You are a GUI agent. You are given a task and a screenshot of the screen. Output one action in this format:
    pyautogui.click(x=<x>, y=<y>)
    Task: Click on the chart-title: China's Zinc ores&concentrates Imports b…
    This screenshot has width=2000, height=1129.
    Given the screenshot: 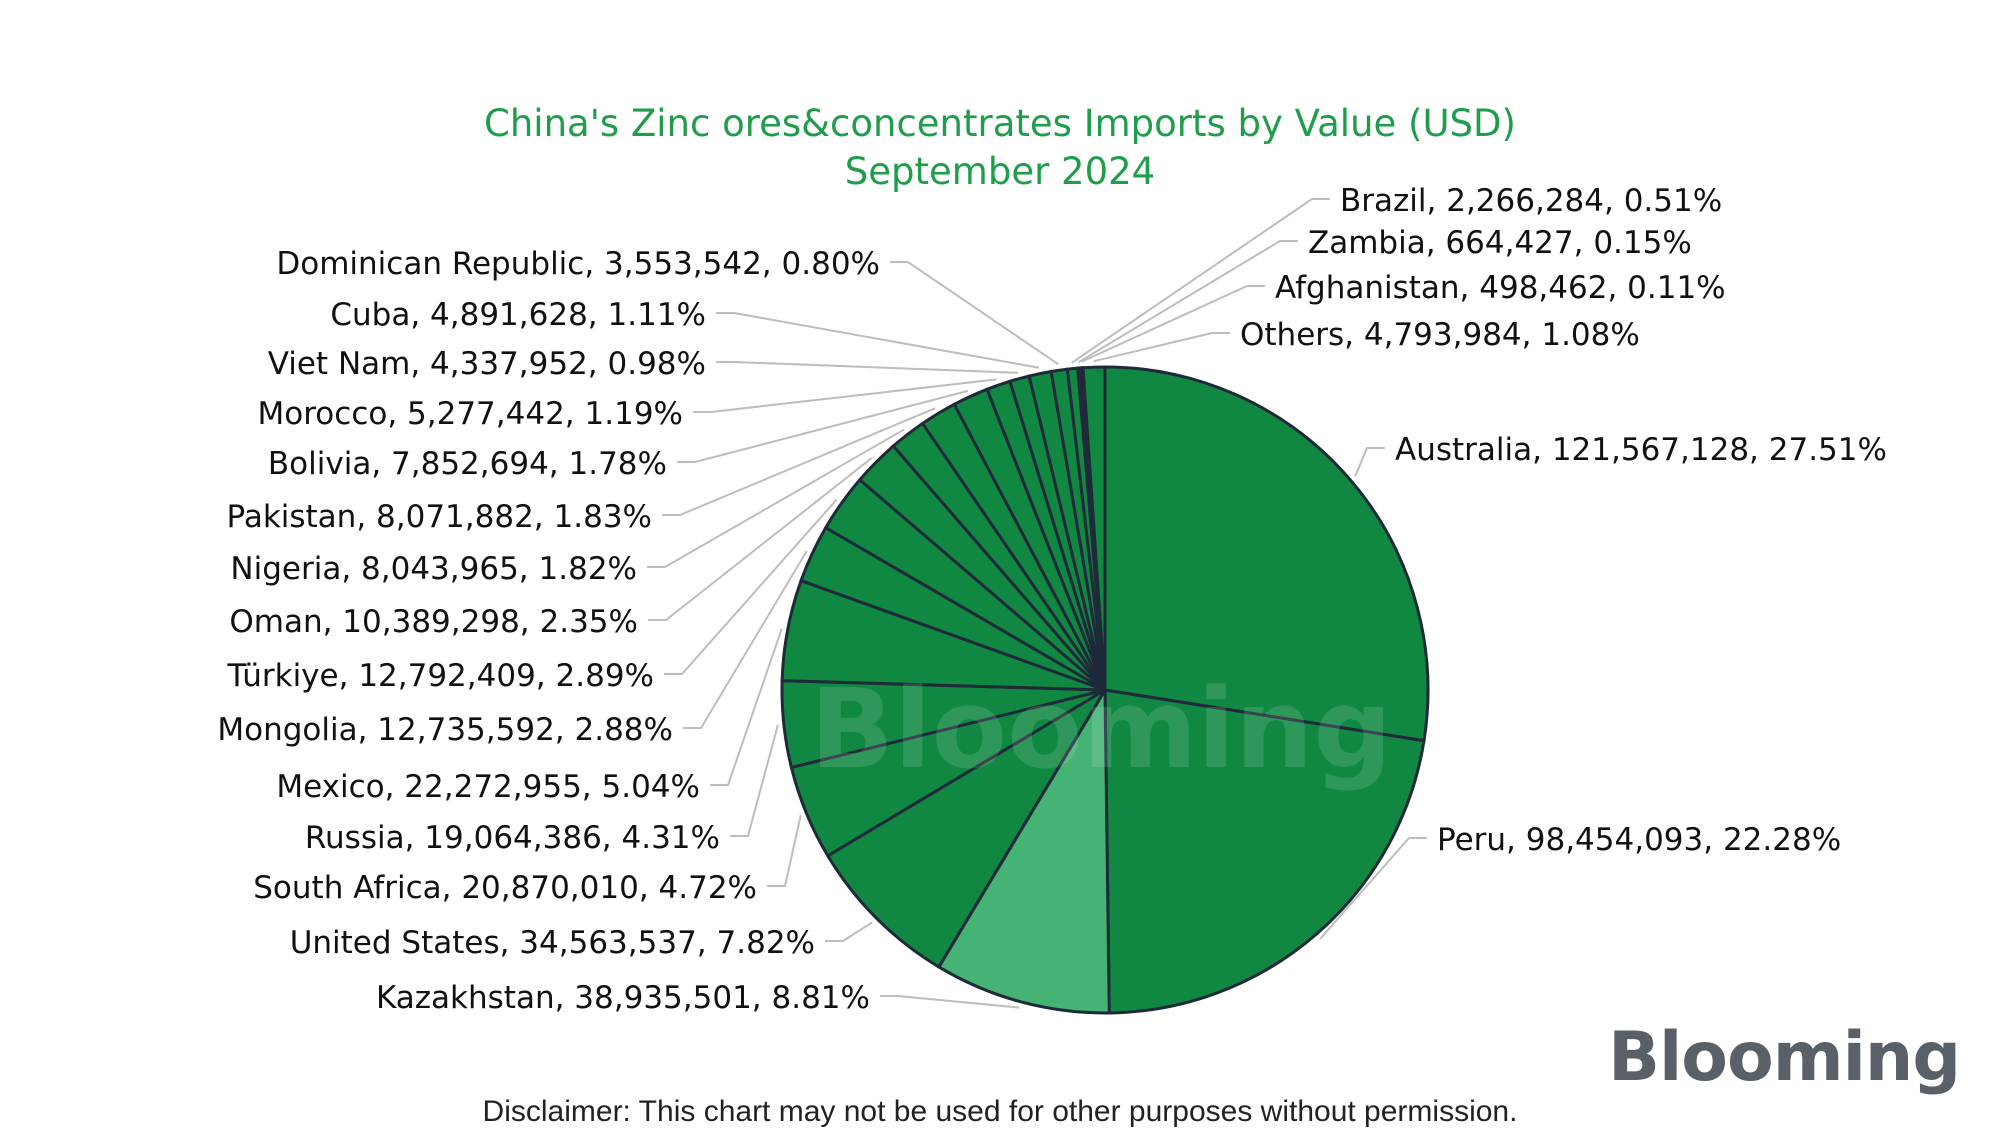 What is the action you would take?
    pyautogui.click(x=1000, y=123)
    